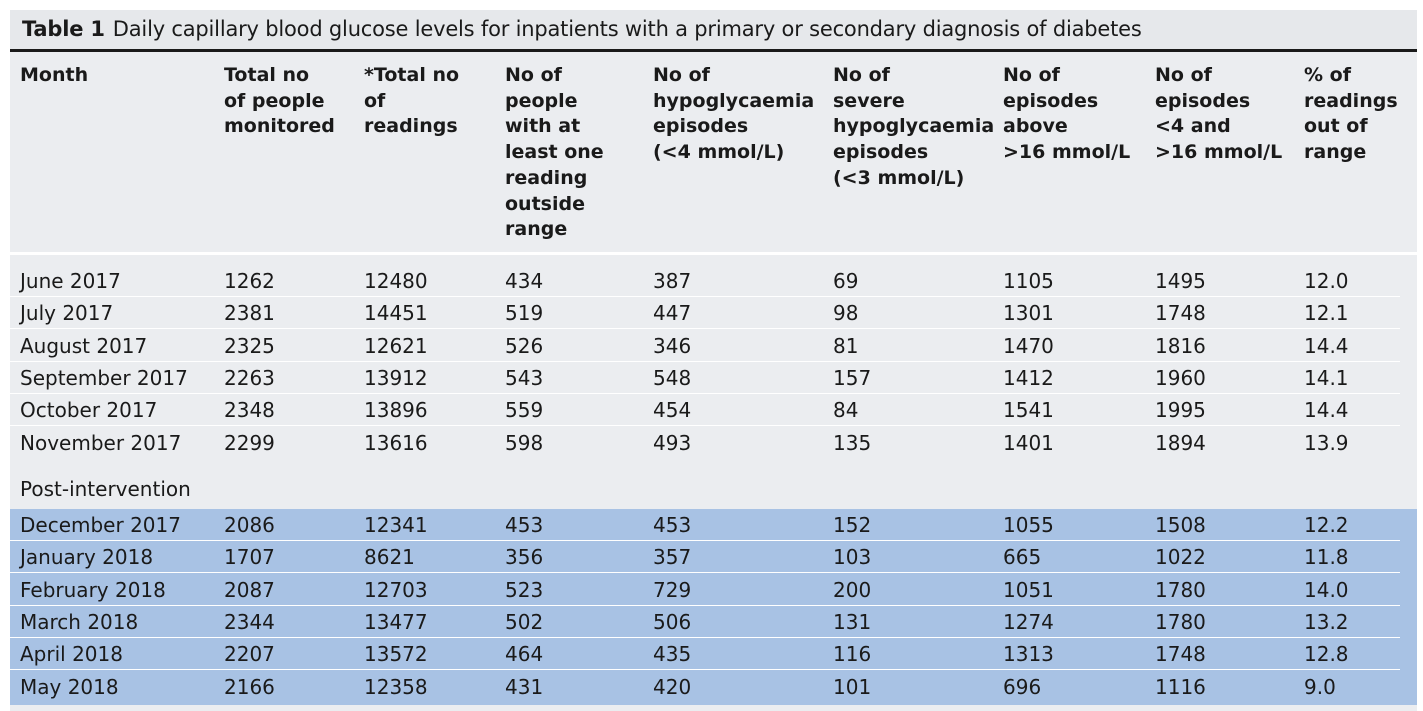 Image resolution: width=1423 pixels, height=711 pixels. Describe the element at coordinates (389, 557) in the screenshot. I see `table-cell: 8621` at that location.